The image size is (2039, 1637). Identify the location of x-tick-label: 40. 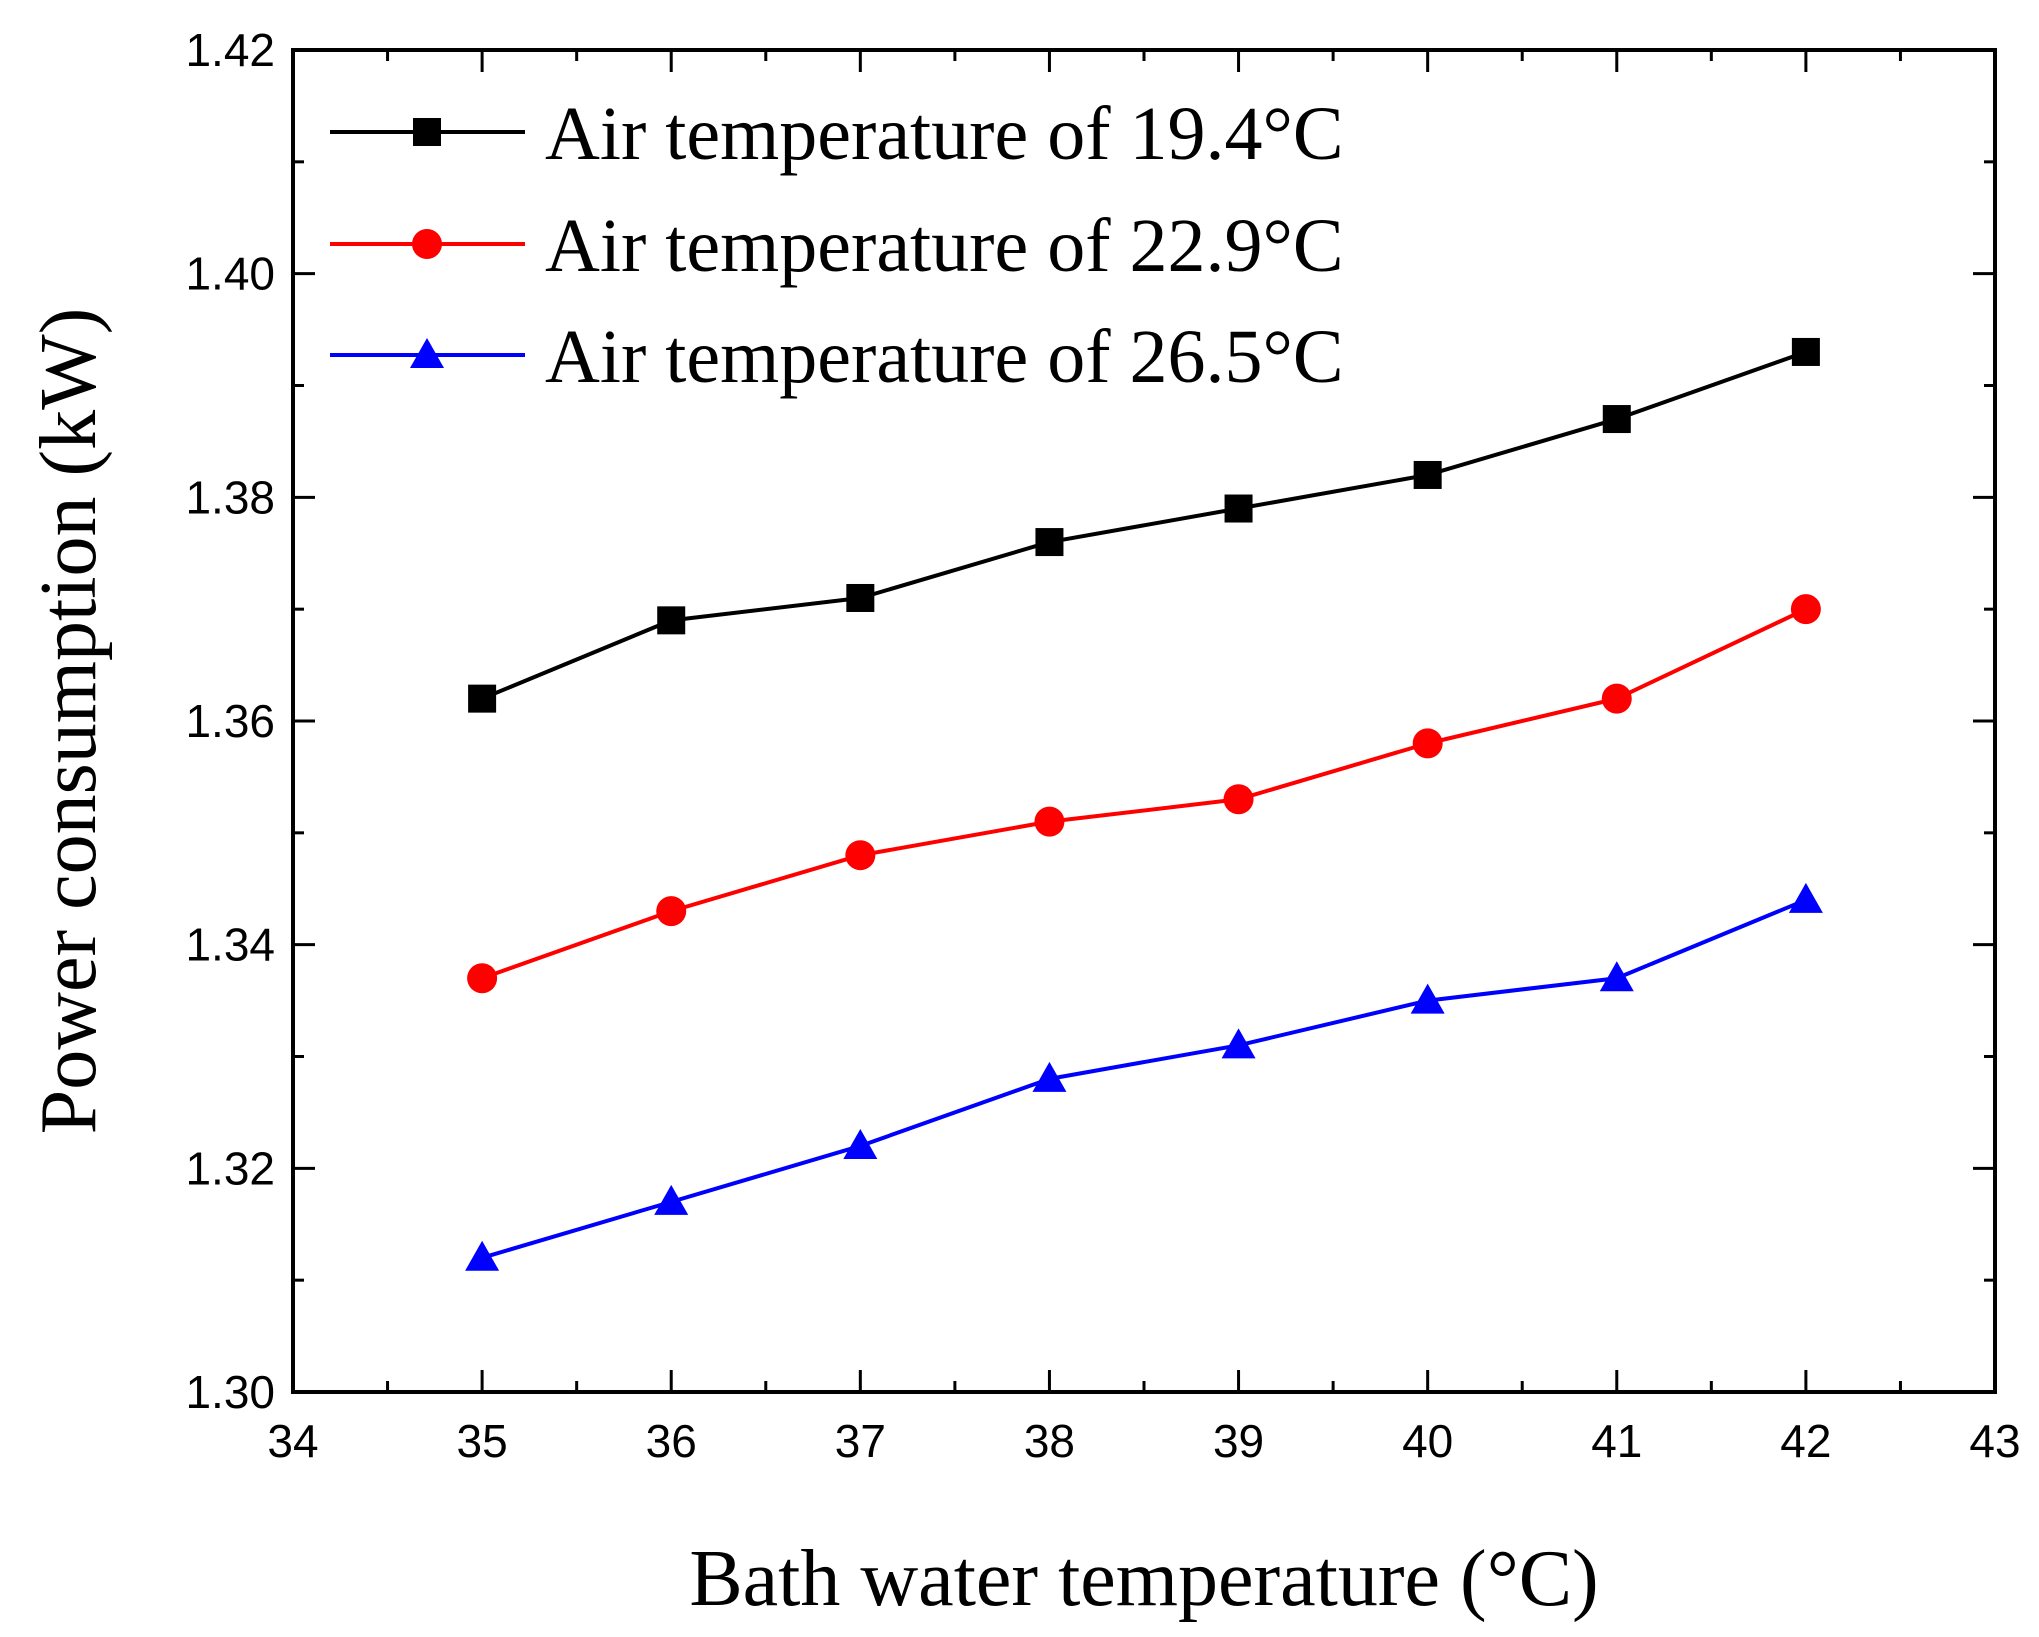
(1427, 1441).